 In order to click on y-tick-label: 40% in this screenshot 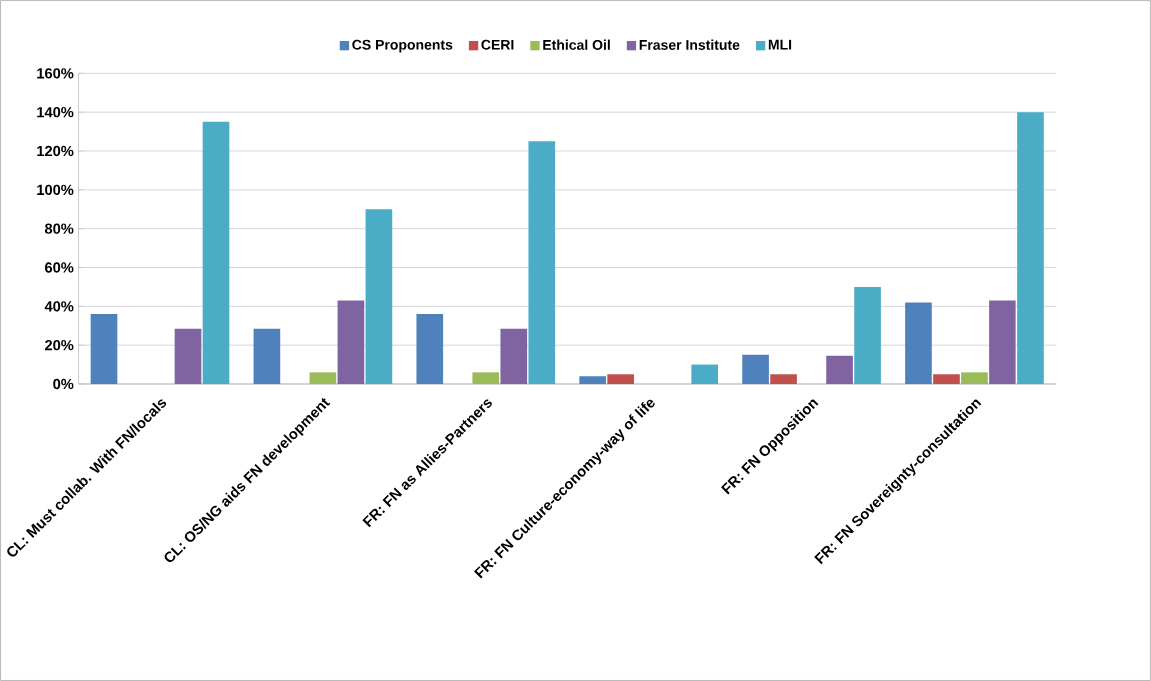, I will do `click(59, 306)`.